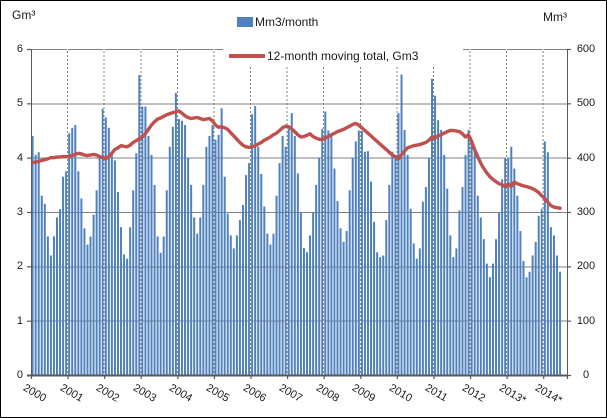 The width and height of the screenshot is (607, 418). Describe the element at coordinates (586, 49) in the screenshot. I see `right-axis-tick-label: 600` at that location.